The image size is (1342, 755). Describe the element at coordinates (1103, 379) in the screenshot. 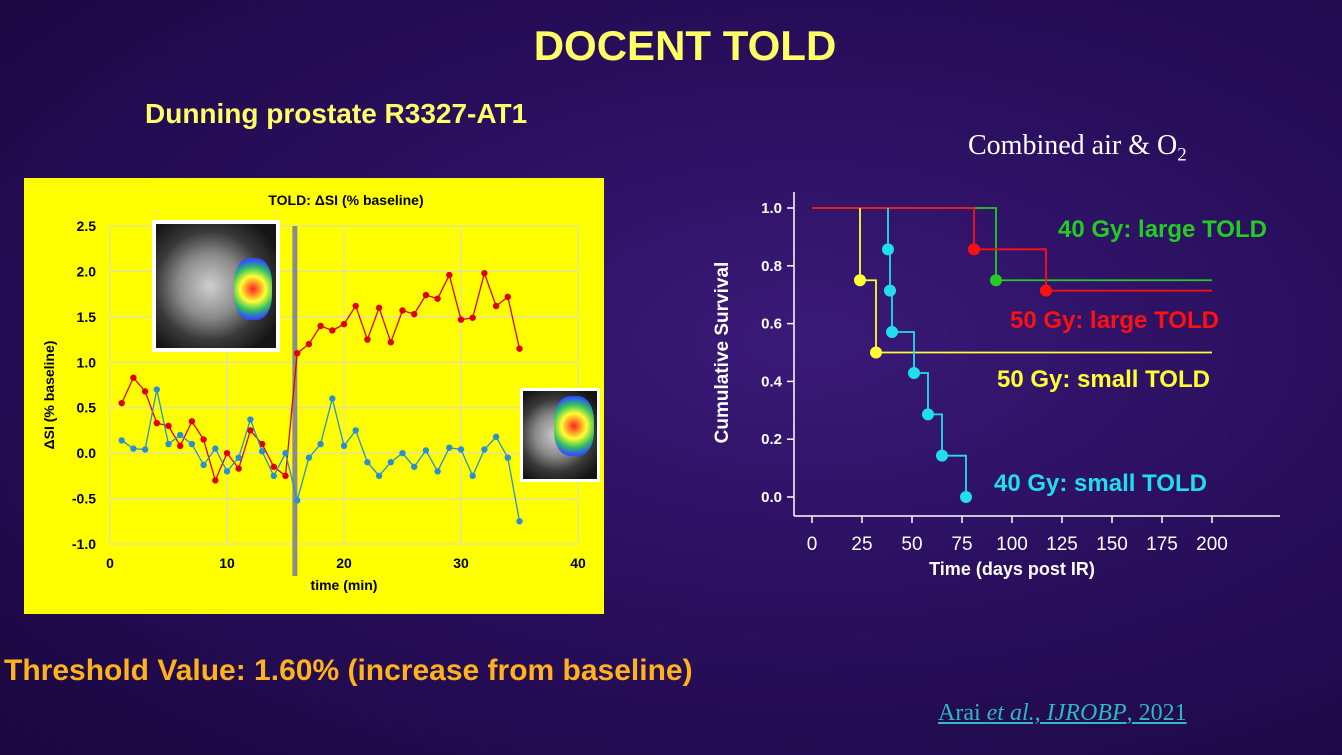

I see `survival-series-label-2: 50 Gy: small TOLD` at that location.